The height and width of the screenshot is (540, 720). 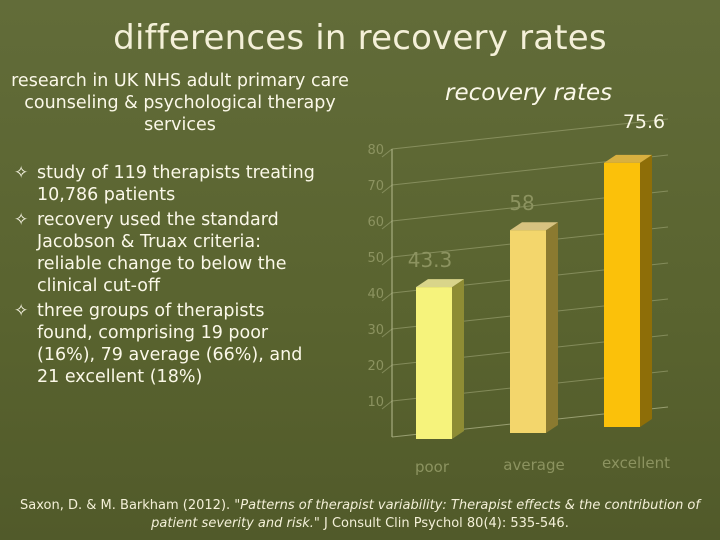 What do you see at coordinates (530, 134) in the screenshot?
I see `gridline` at bounding box center [530, 134].